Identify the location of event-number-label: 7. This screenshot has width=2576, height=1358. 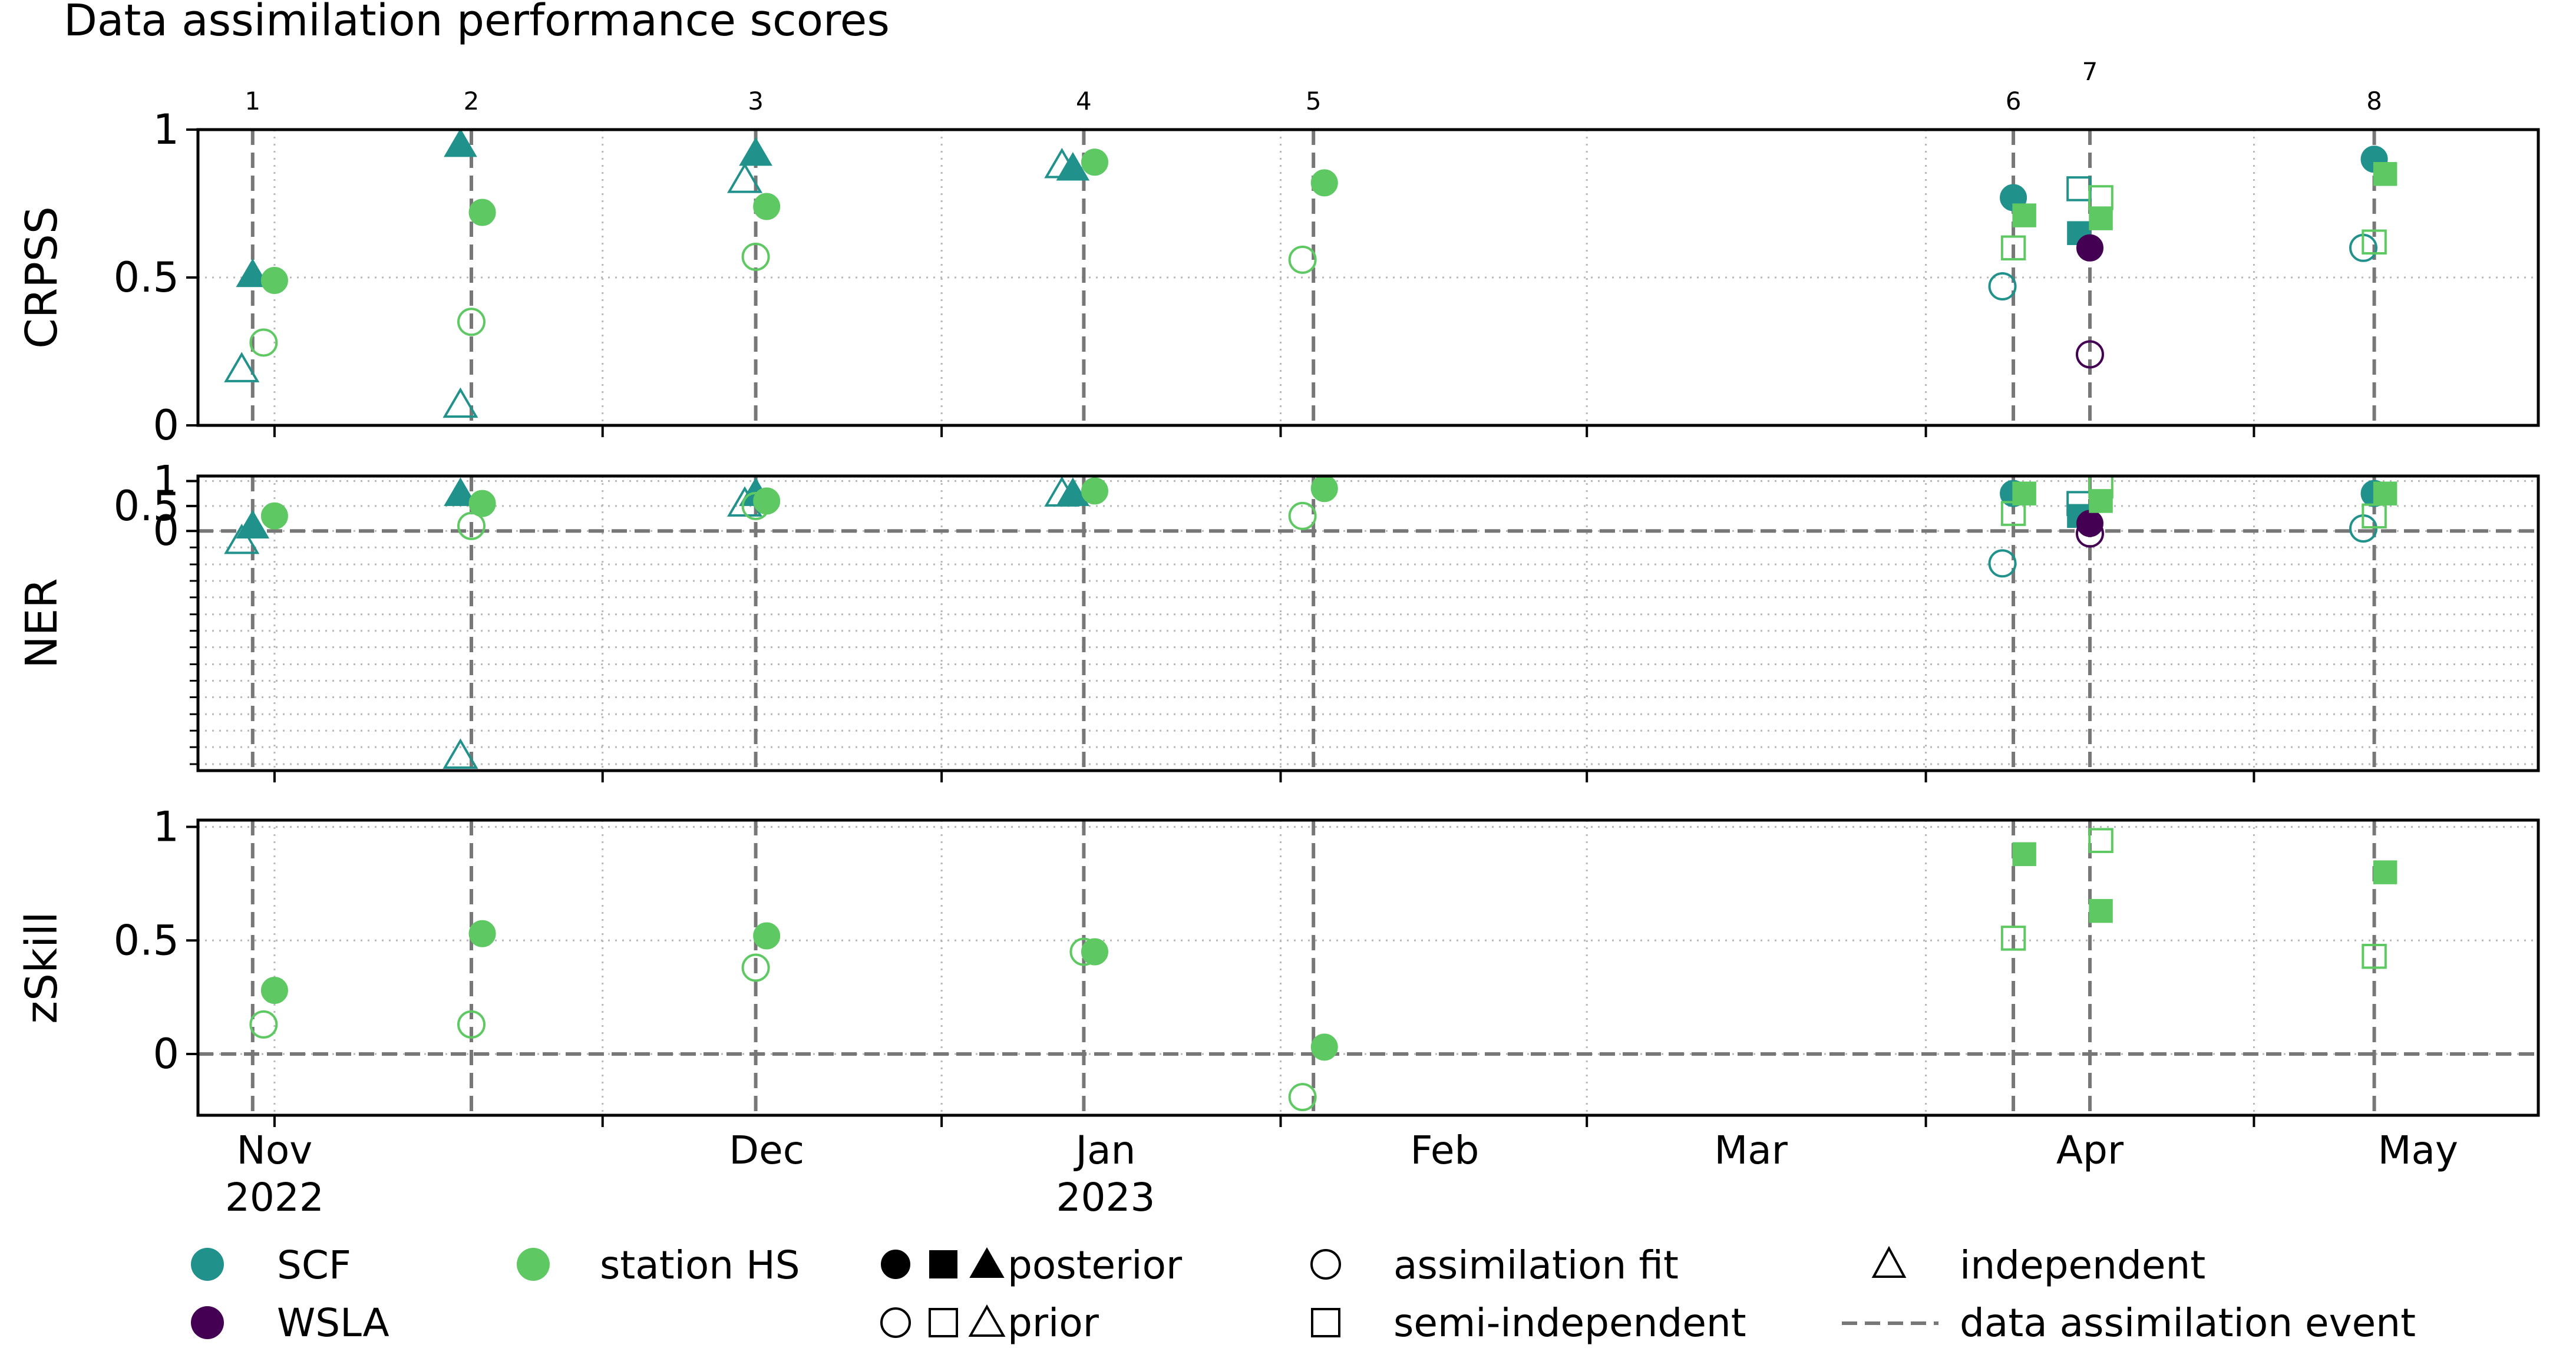
(2090, 71).